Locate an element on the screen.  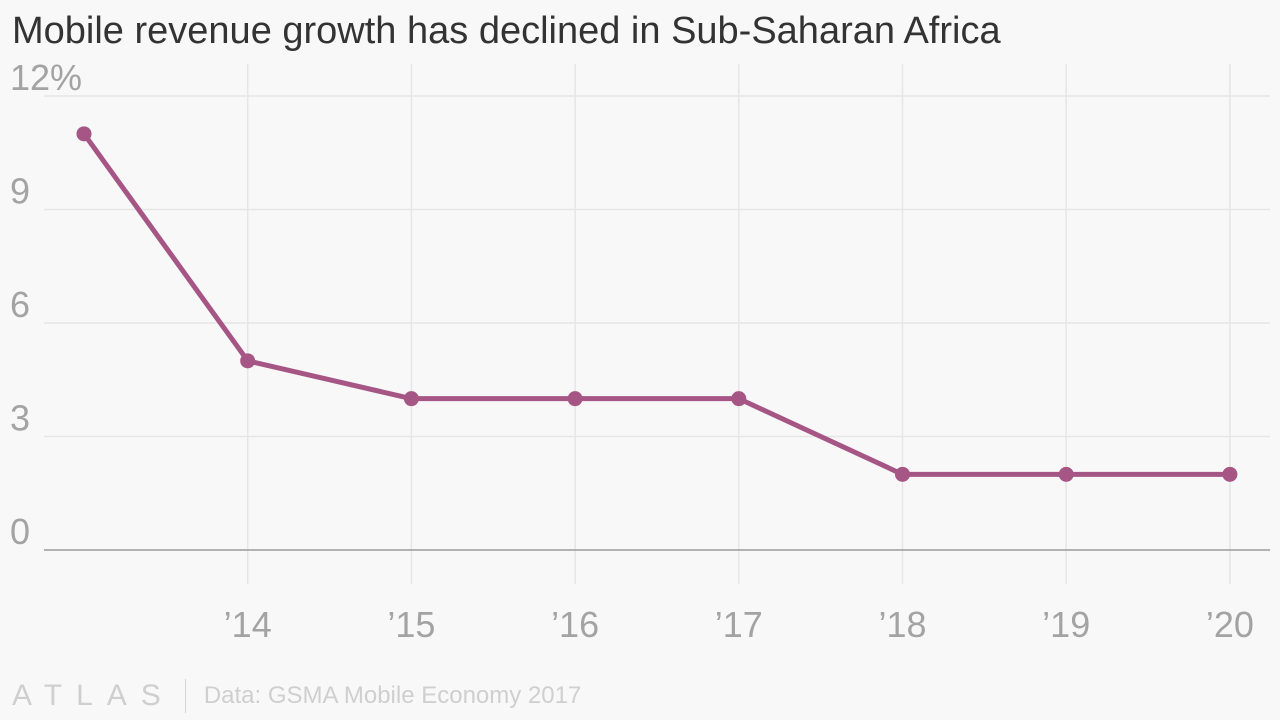
x-tick-label: ’17 is located at coordinates (739, 624).